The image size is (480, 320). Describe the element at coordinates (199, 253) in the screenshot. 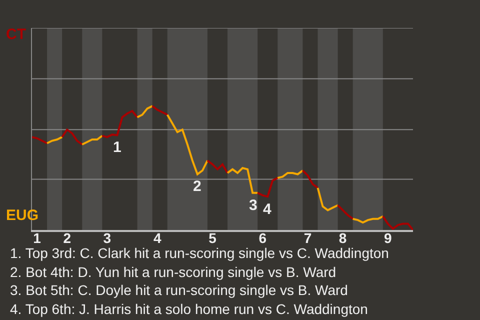

I see `text: 1. Top 3rd: C. Clark hit a run-scoring single vs C. Waddington` at that location.